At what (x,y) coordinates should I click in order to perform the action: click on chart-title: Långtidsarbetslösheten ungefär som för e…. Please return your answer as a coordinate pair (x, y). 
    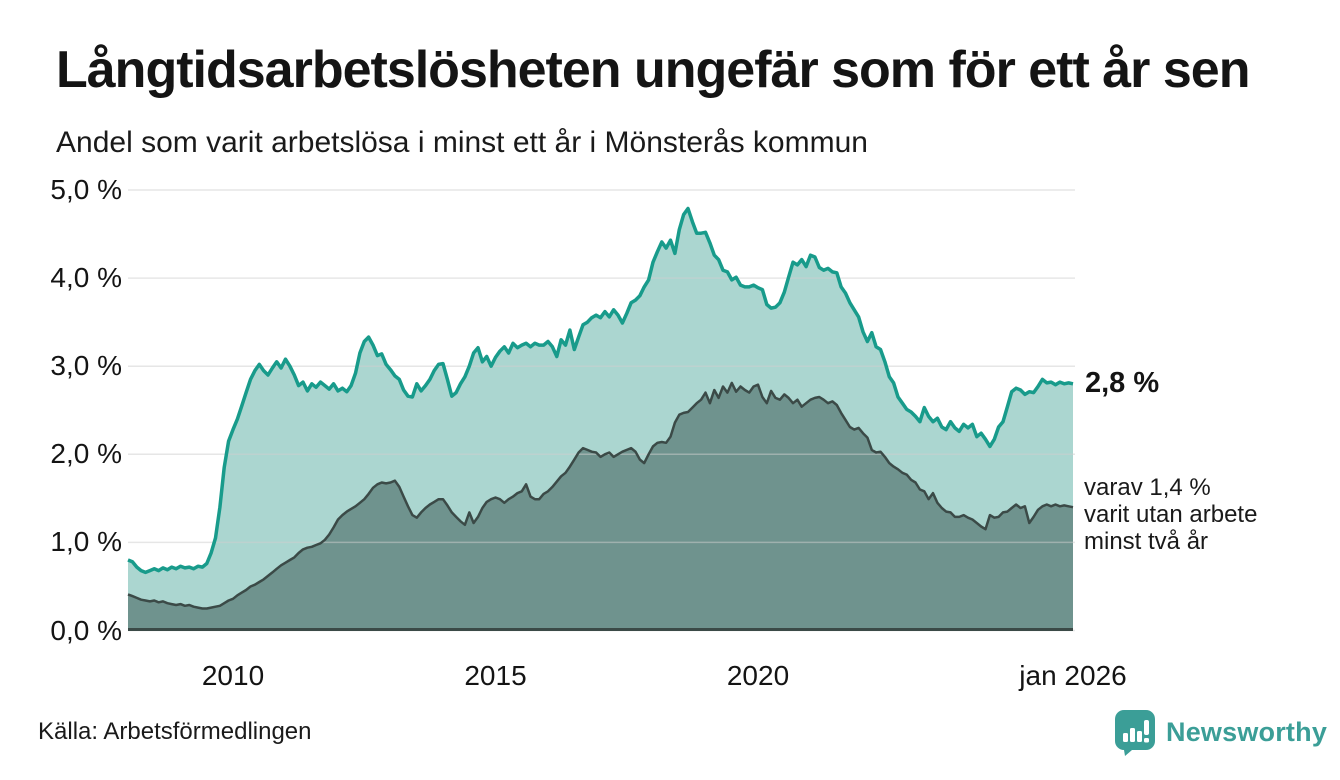
    Looking at the image, I should click on (653, 70).